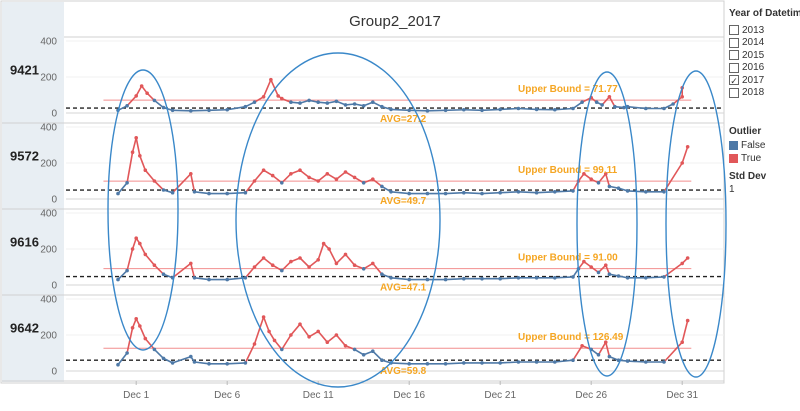 Image resolution: width=800 pixels, height=411 pixels. What do you see at coordinates (746, 43) in the screenshot?
I see `year-option-2014: 2014` at bounding box center [746, 43].